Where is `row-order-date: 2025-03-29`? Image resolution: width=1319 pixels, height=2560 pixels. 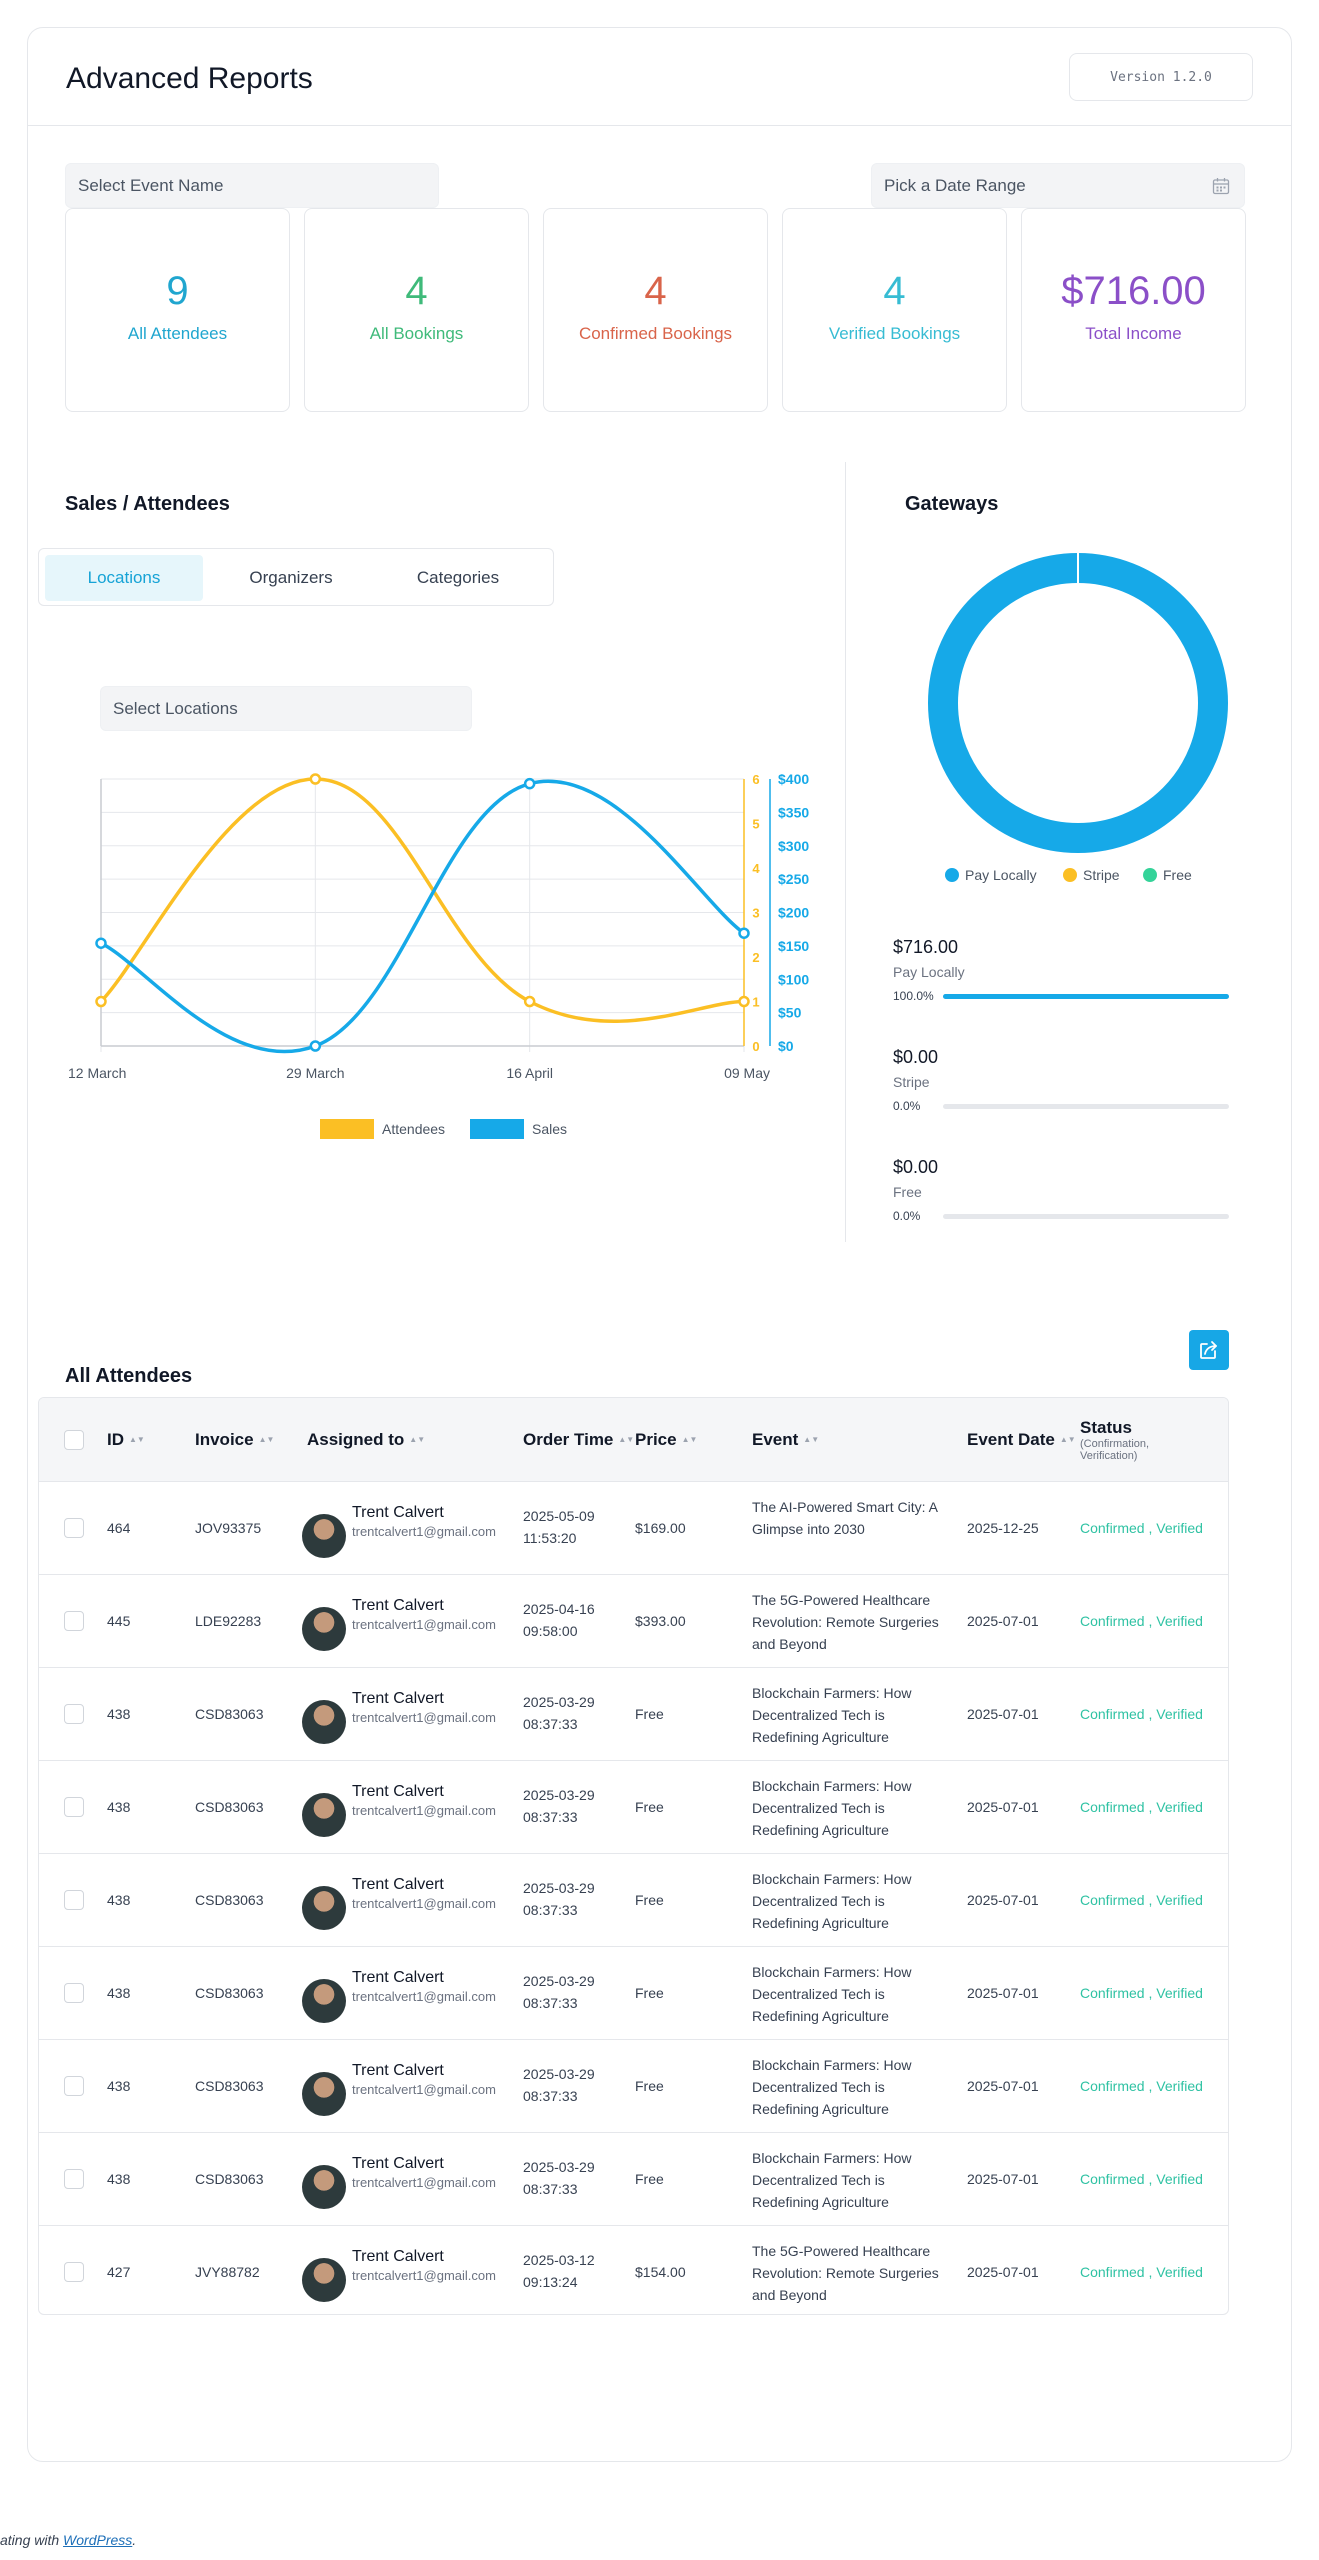
row-order-date: 2025-03-29 is located at coordinates (559, 1795).